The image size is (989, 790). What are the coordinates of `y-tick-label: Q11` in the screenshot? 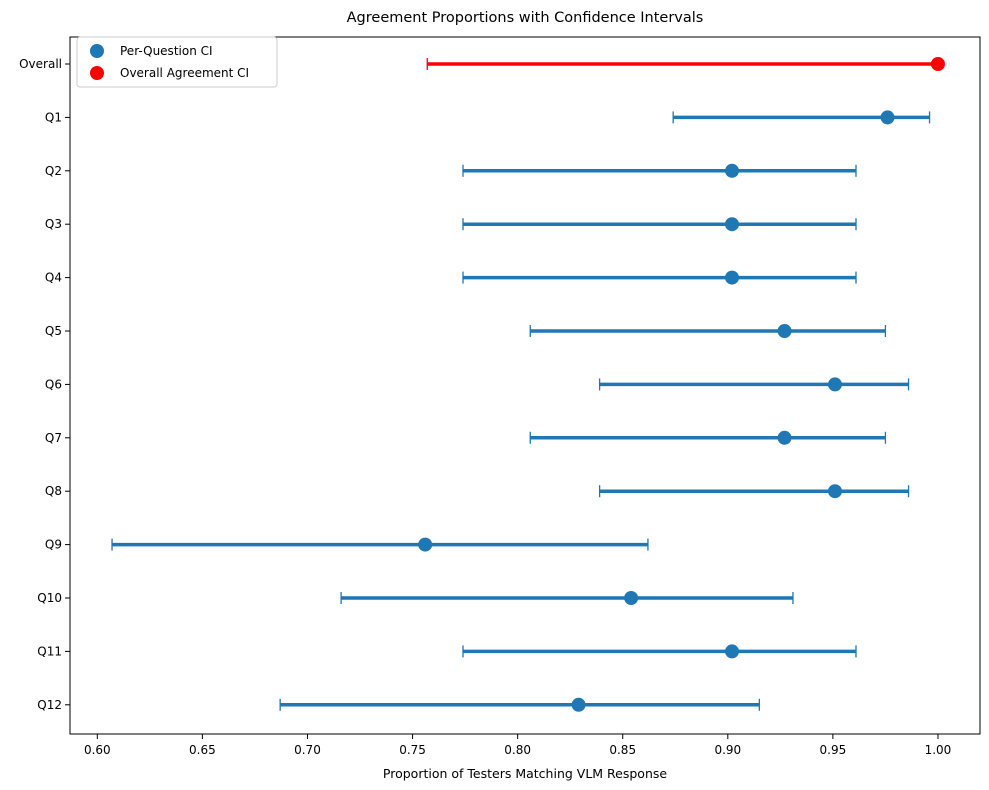 It's located at (49, 651).